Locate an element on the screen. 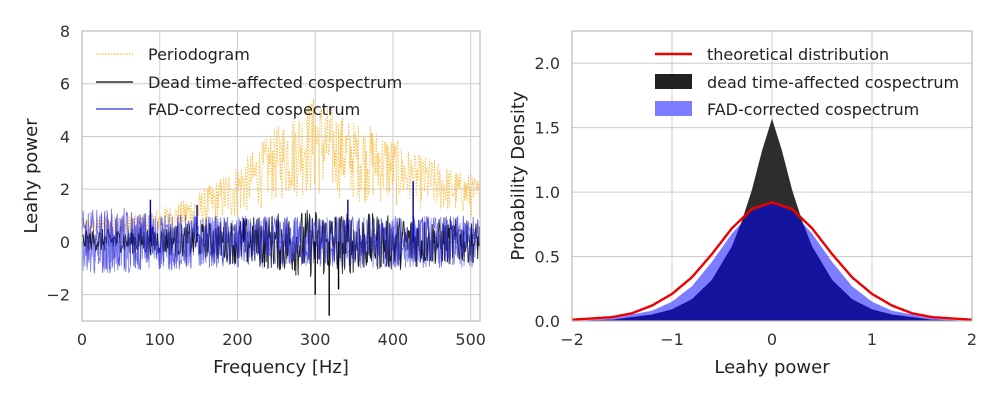 The height and width of the screenshot is (400, 1000). y-tick-label: 0.0 is located at coordinates (547, 321).